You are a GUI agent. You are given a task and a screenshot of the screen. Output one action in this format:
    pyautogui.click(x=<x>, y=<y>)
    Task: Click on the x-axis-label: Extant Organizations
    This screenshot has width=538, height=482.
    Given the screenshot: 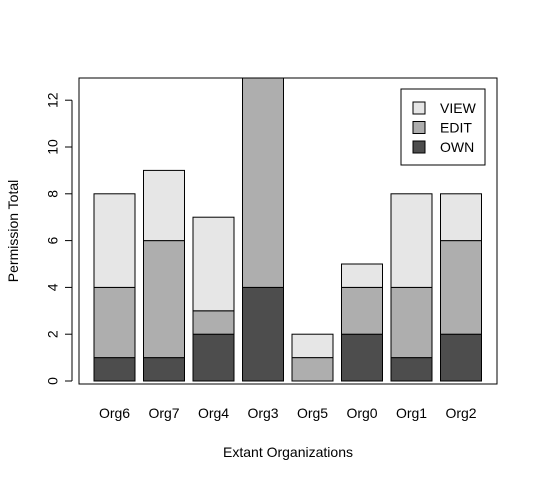 What is the action you would take?
    pyautogui.click(x=288, y=452)
    